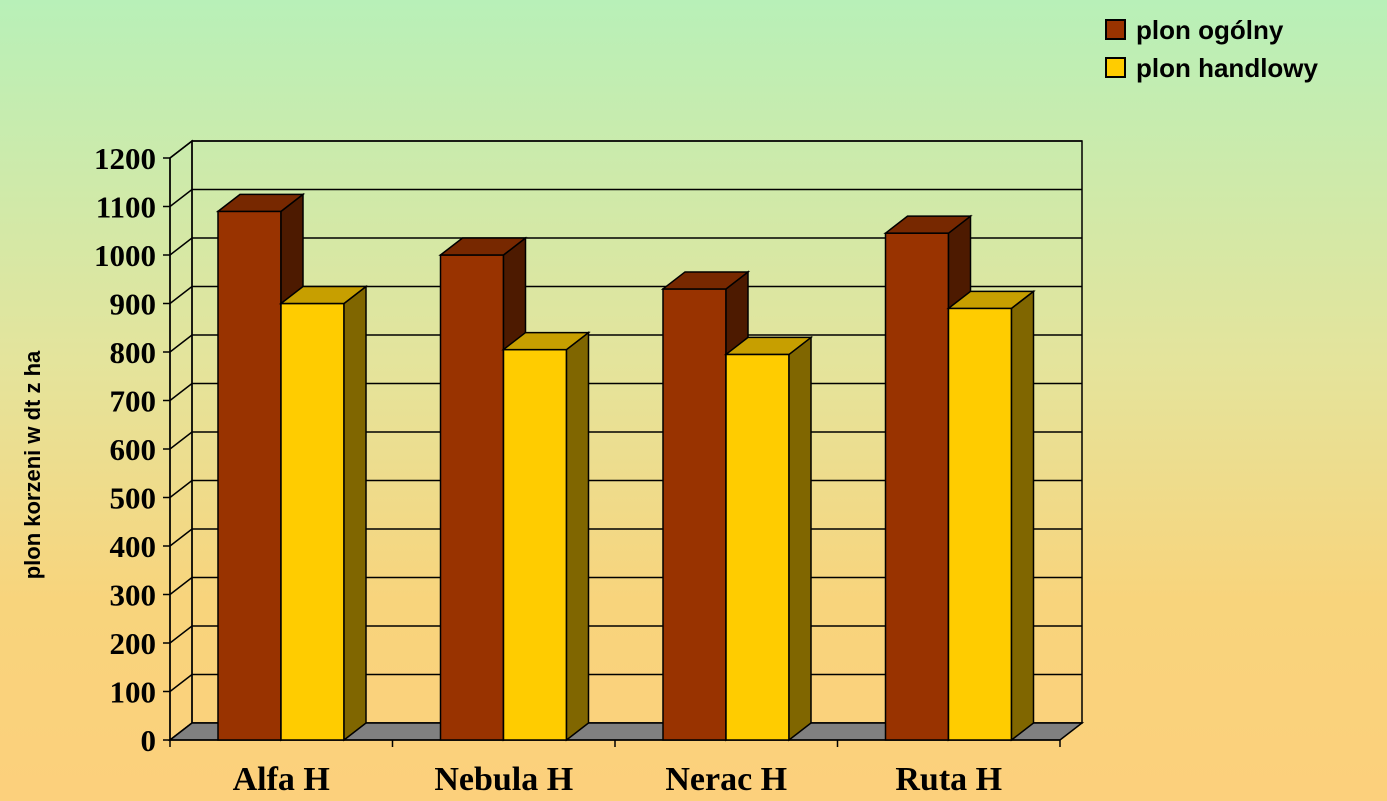 Image resolution: width=1387 pixels, height=801 pixels. Describe the element at coordinates (1210, 30) in the screenshot. I see `legend-label: plon ogólny` at that location.